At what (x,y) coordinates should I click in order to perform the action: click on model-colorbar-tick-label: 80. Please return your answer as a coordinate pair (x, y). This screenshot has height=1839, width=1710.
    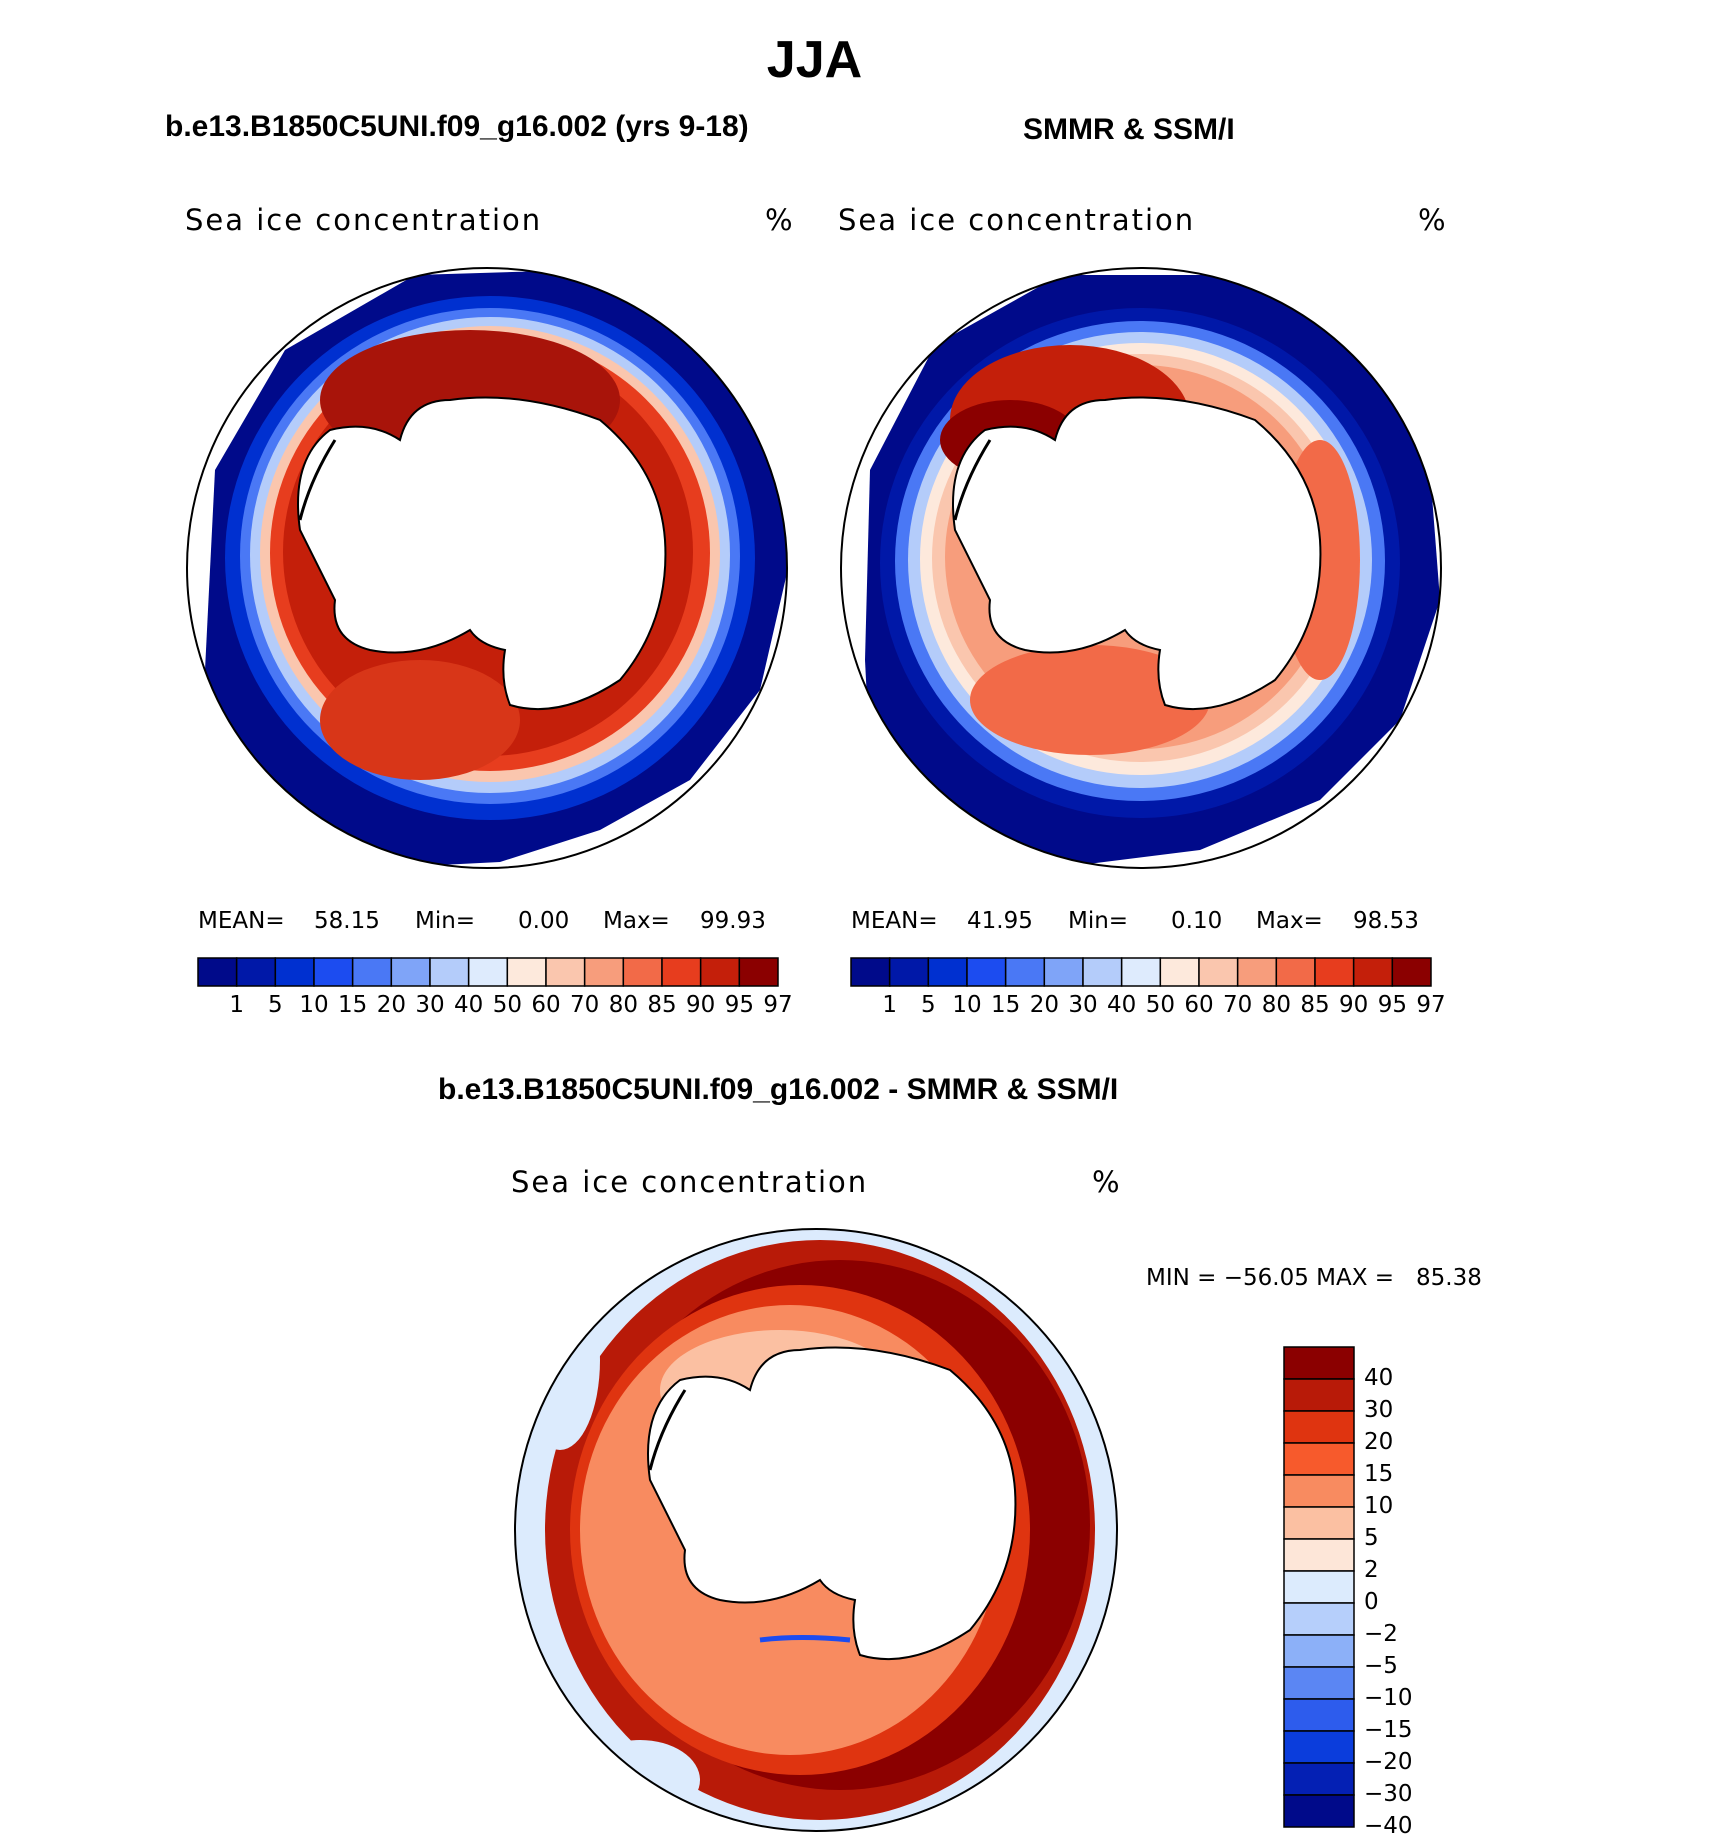
    Looking at the image, I should click on (623, 1005).